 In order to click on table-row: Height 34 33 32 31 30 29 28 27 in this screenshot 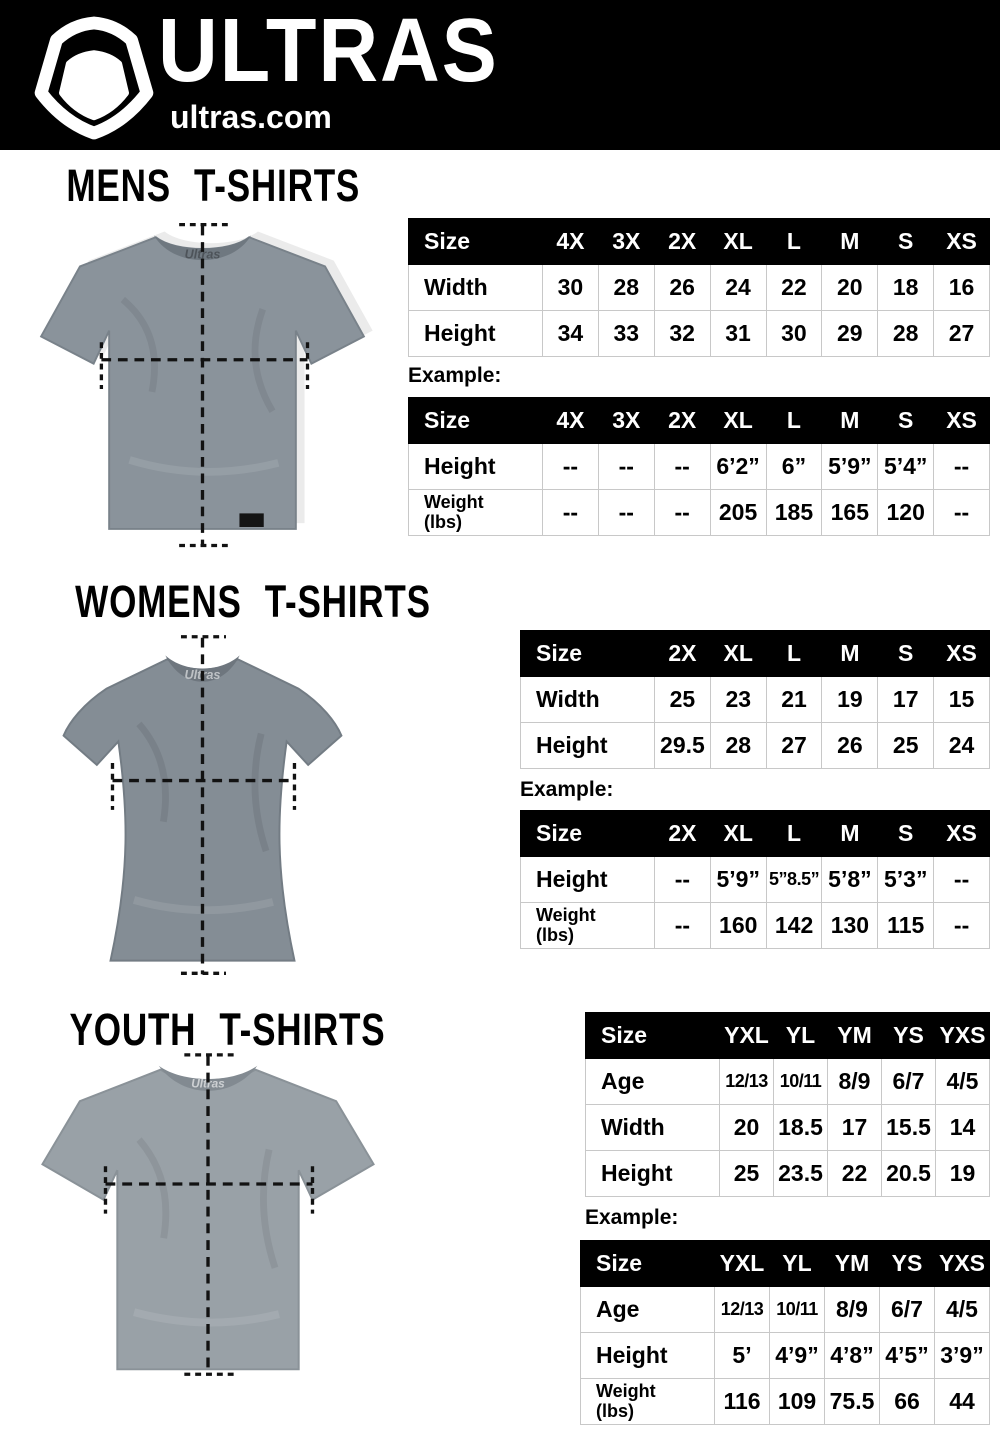, I will do `click(699, 333)`.